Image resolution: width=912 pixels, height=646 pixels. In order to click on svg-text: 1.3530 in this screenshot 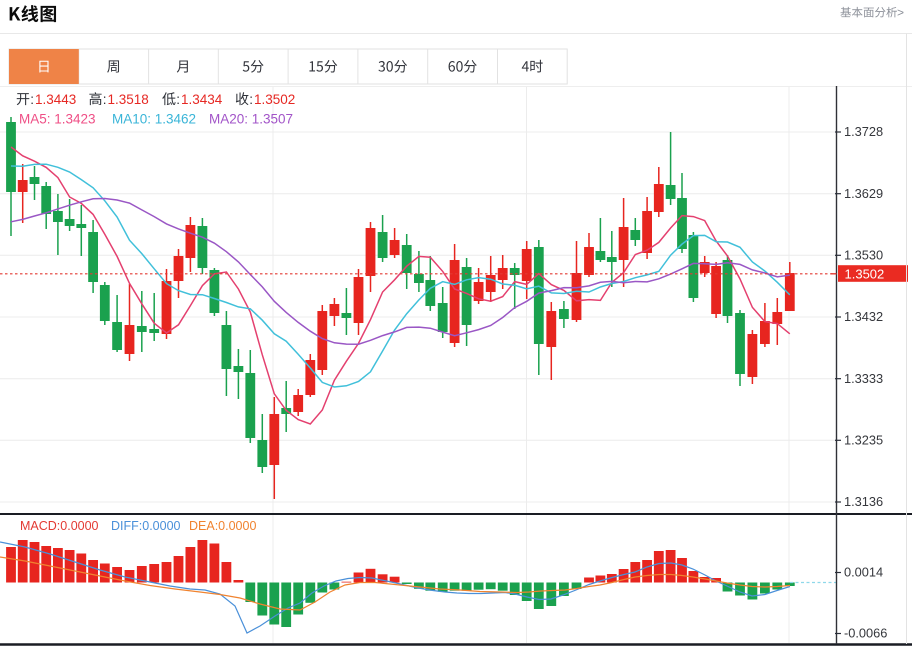, I will do `click(863, 255)`.